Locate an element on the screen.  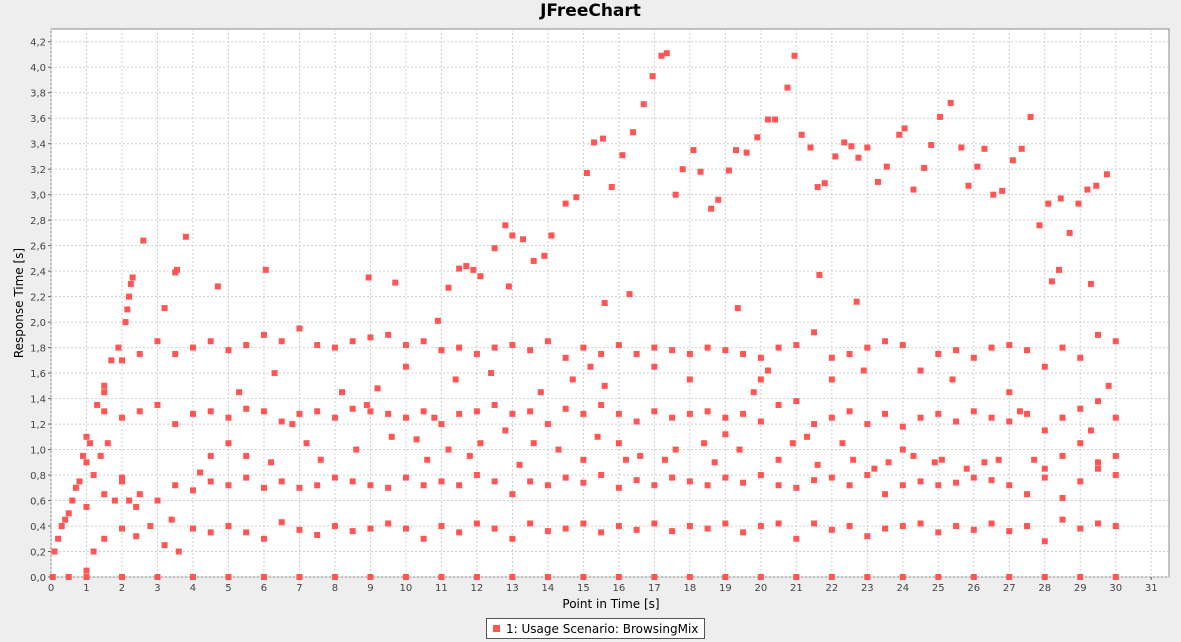
x-tick-label: 28 is located at coordinates (1044, 588).